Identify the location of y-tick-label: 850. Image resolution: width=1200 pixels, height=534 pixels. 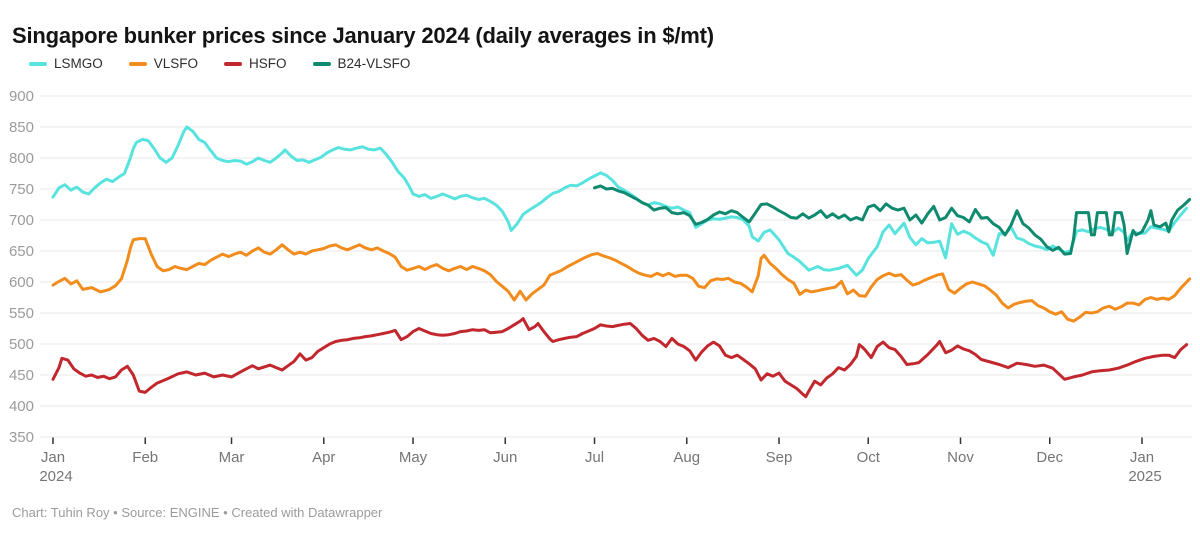
(21, 127).